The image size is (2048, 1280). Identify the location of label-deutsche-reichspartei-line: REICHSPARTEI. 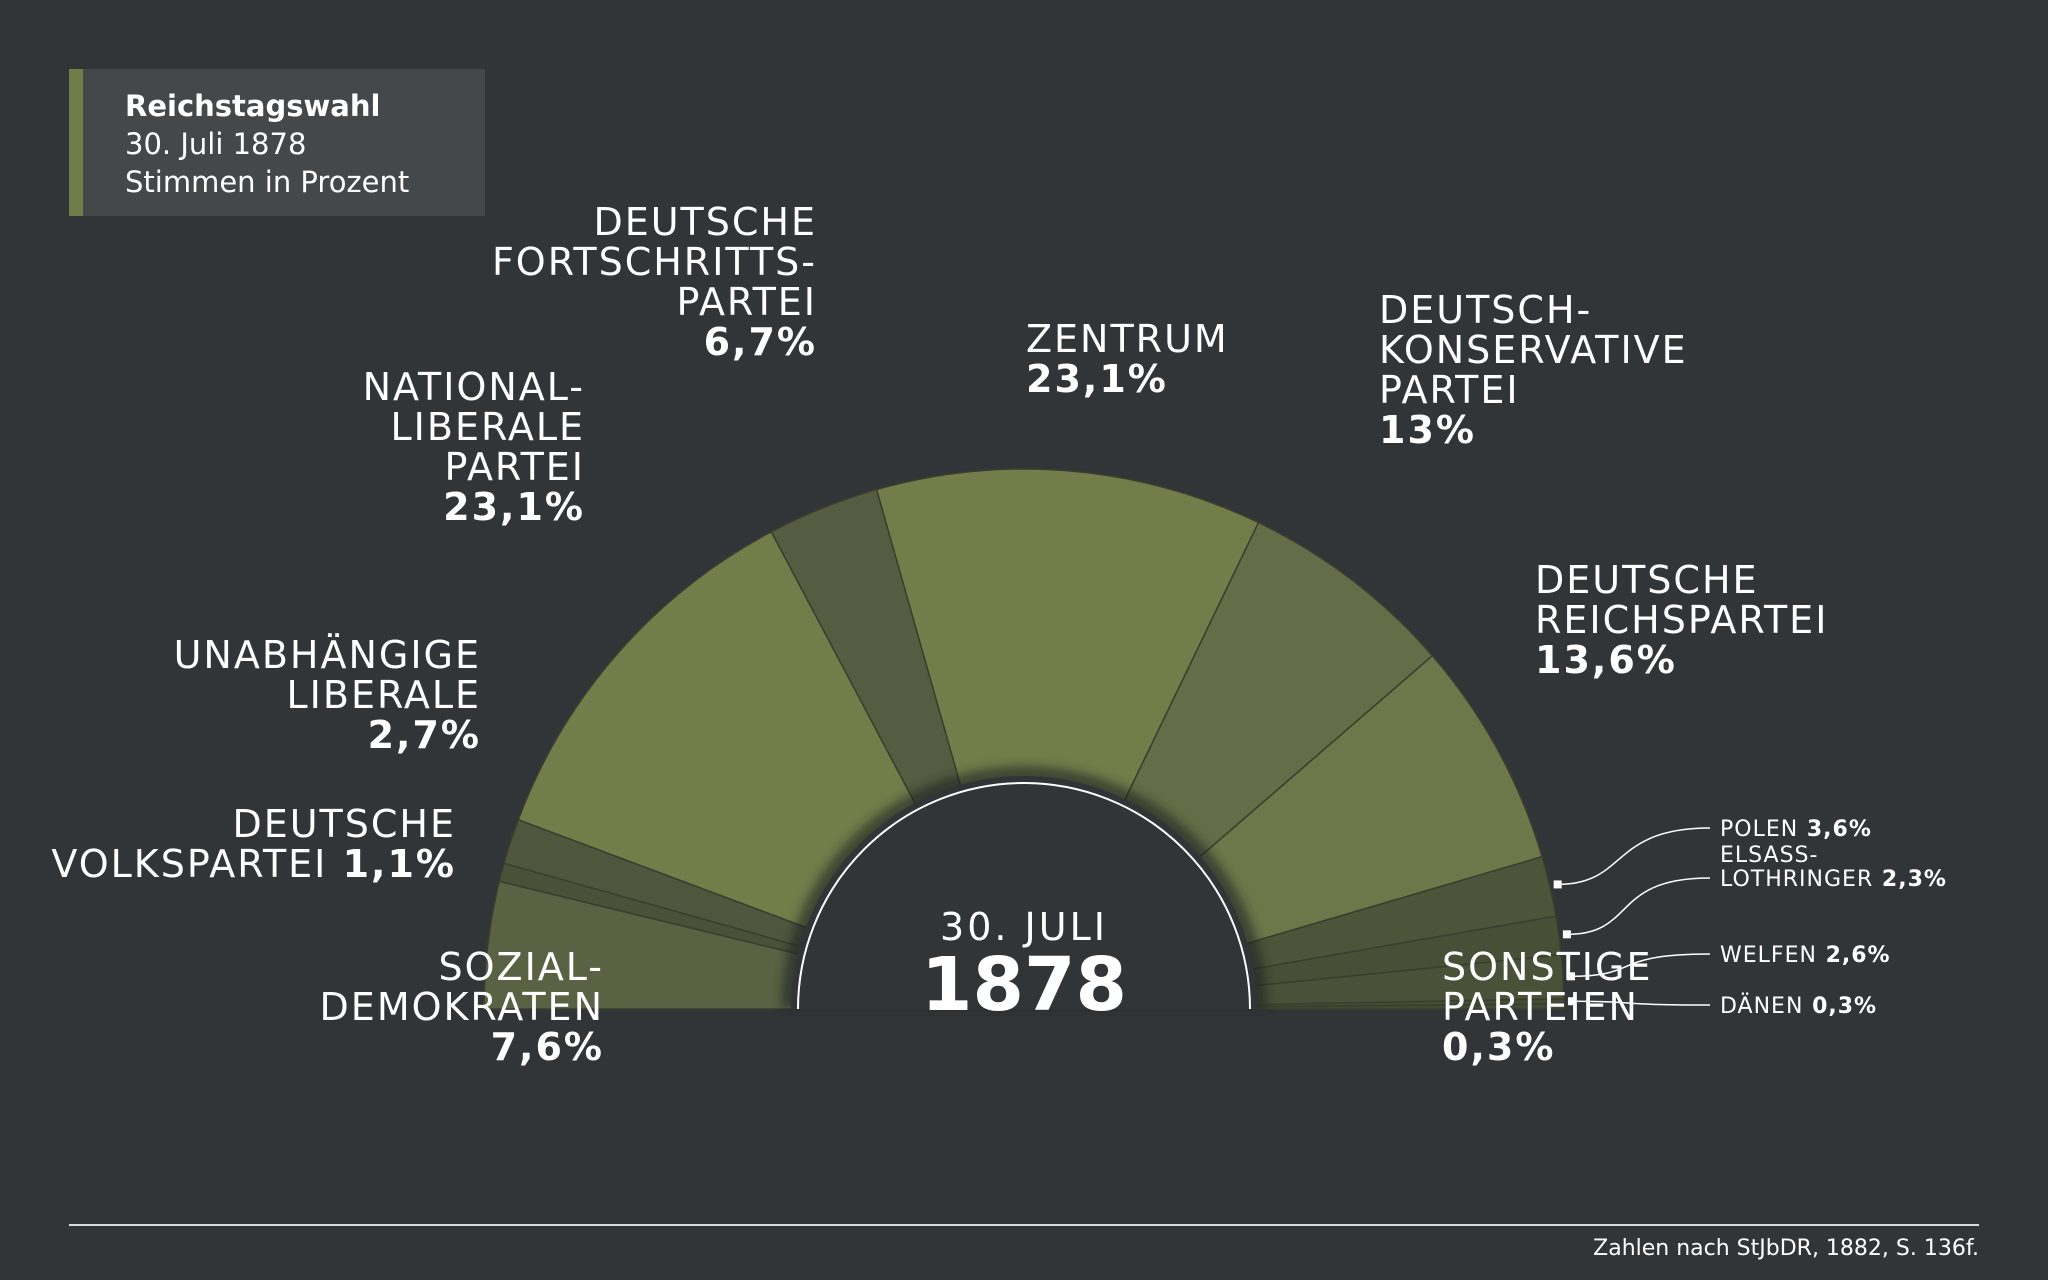
(1681, 620).